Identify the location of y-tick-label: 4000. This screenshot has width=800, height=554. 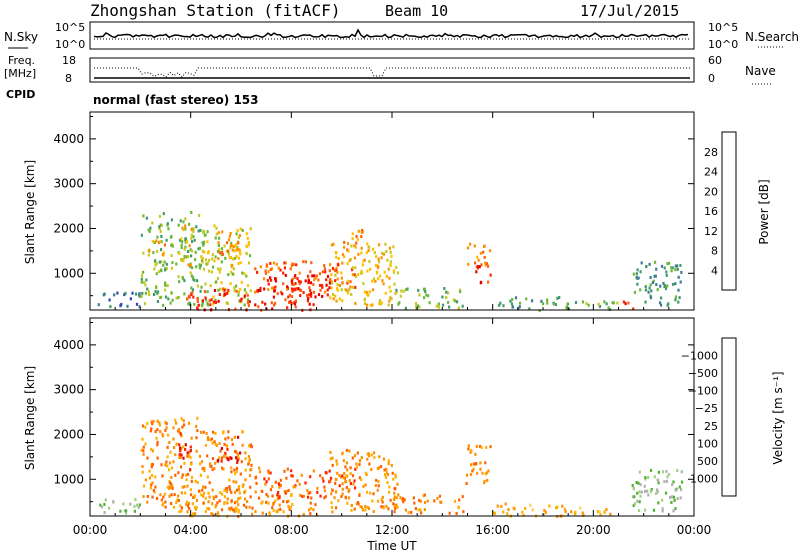
(68, 139).